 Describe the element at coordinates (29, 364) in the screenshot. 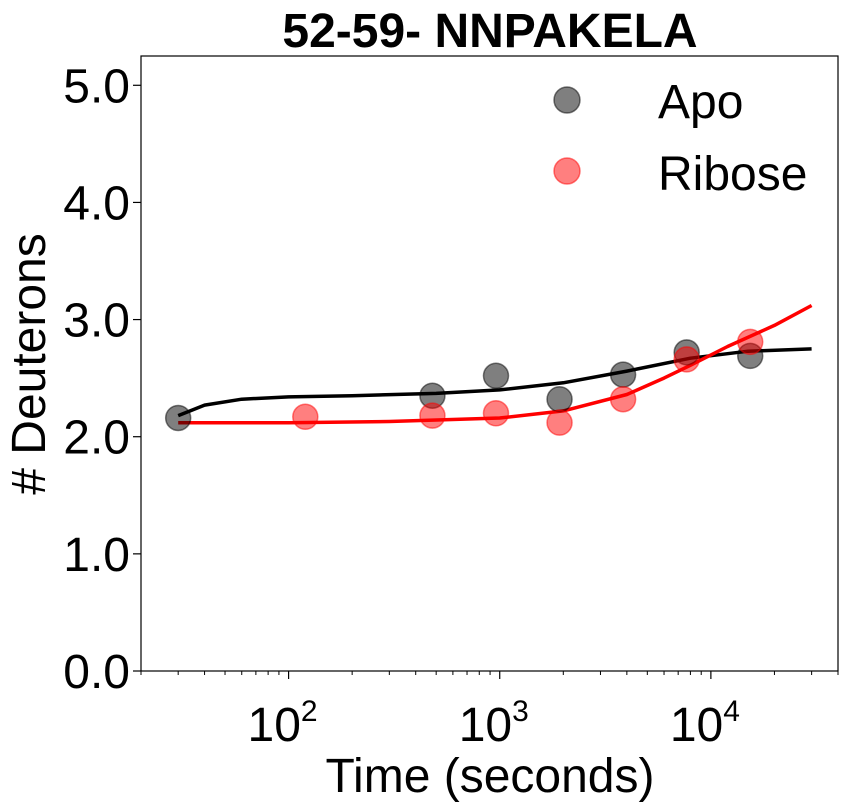

I see `y-axis-label: # Deuterons` at that location.